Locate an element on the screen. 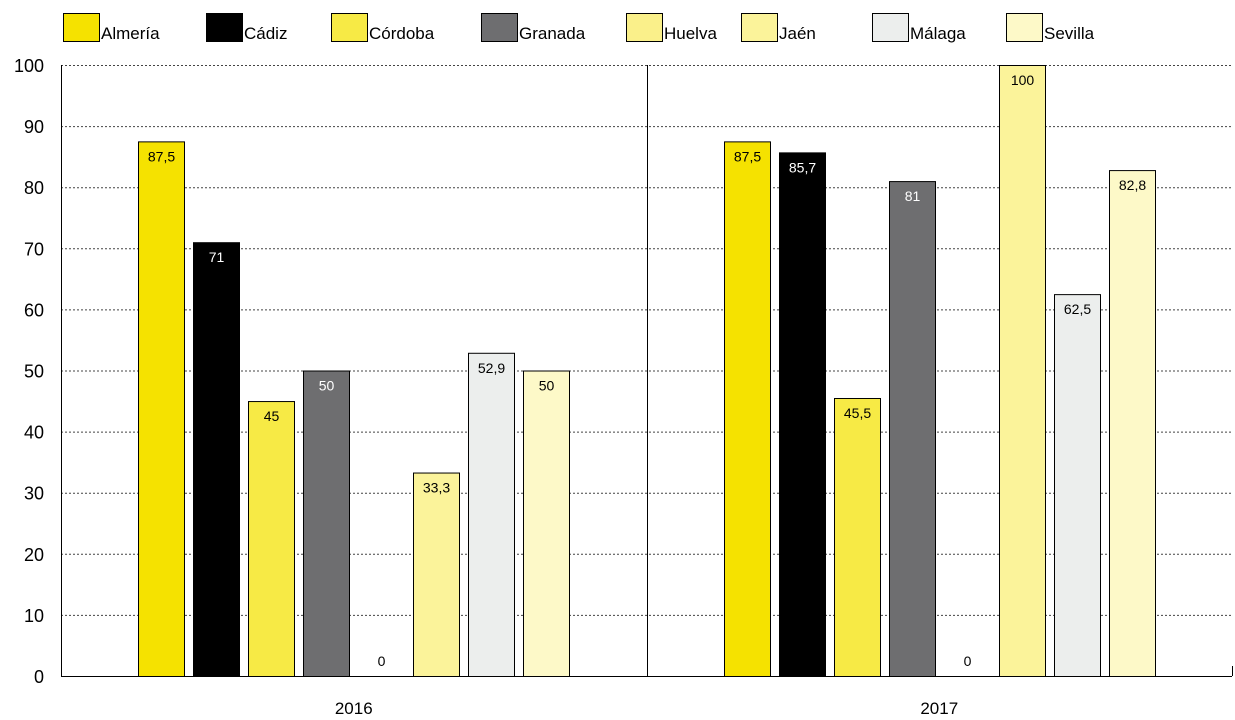 The width and height of the screenshot is (1235, 720). y-tick-label: 70 is located at coordinates (34, 249).